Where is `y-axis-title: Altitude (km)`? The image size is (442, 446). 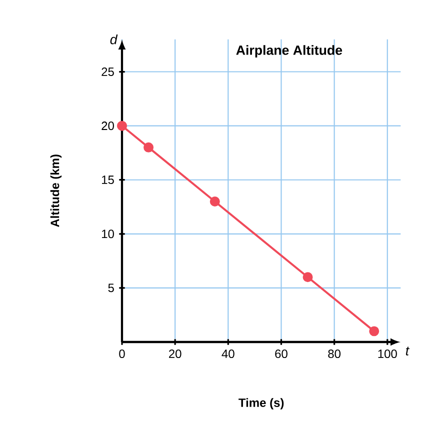 y-axis-title: Altitude (km) is located at coordinates (56, 191).